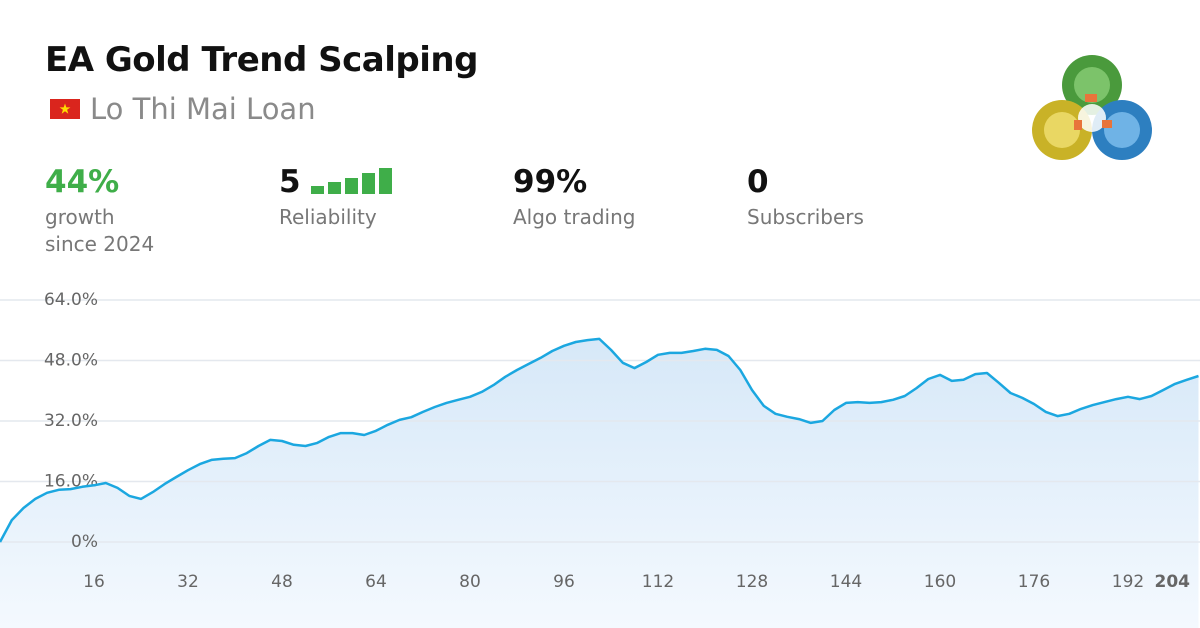 This screenshot has width=1200, height=628. Describe the element at coordinates (376, 582) in the screenshot. I see `x-tick-label: 64` at that location.